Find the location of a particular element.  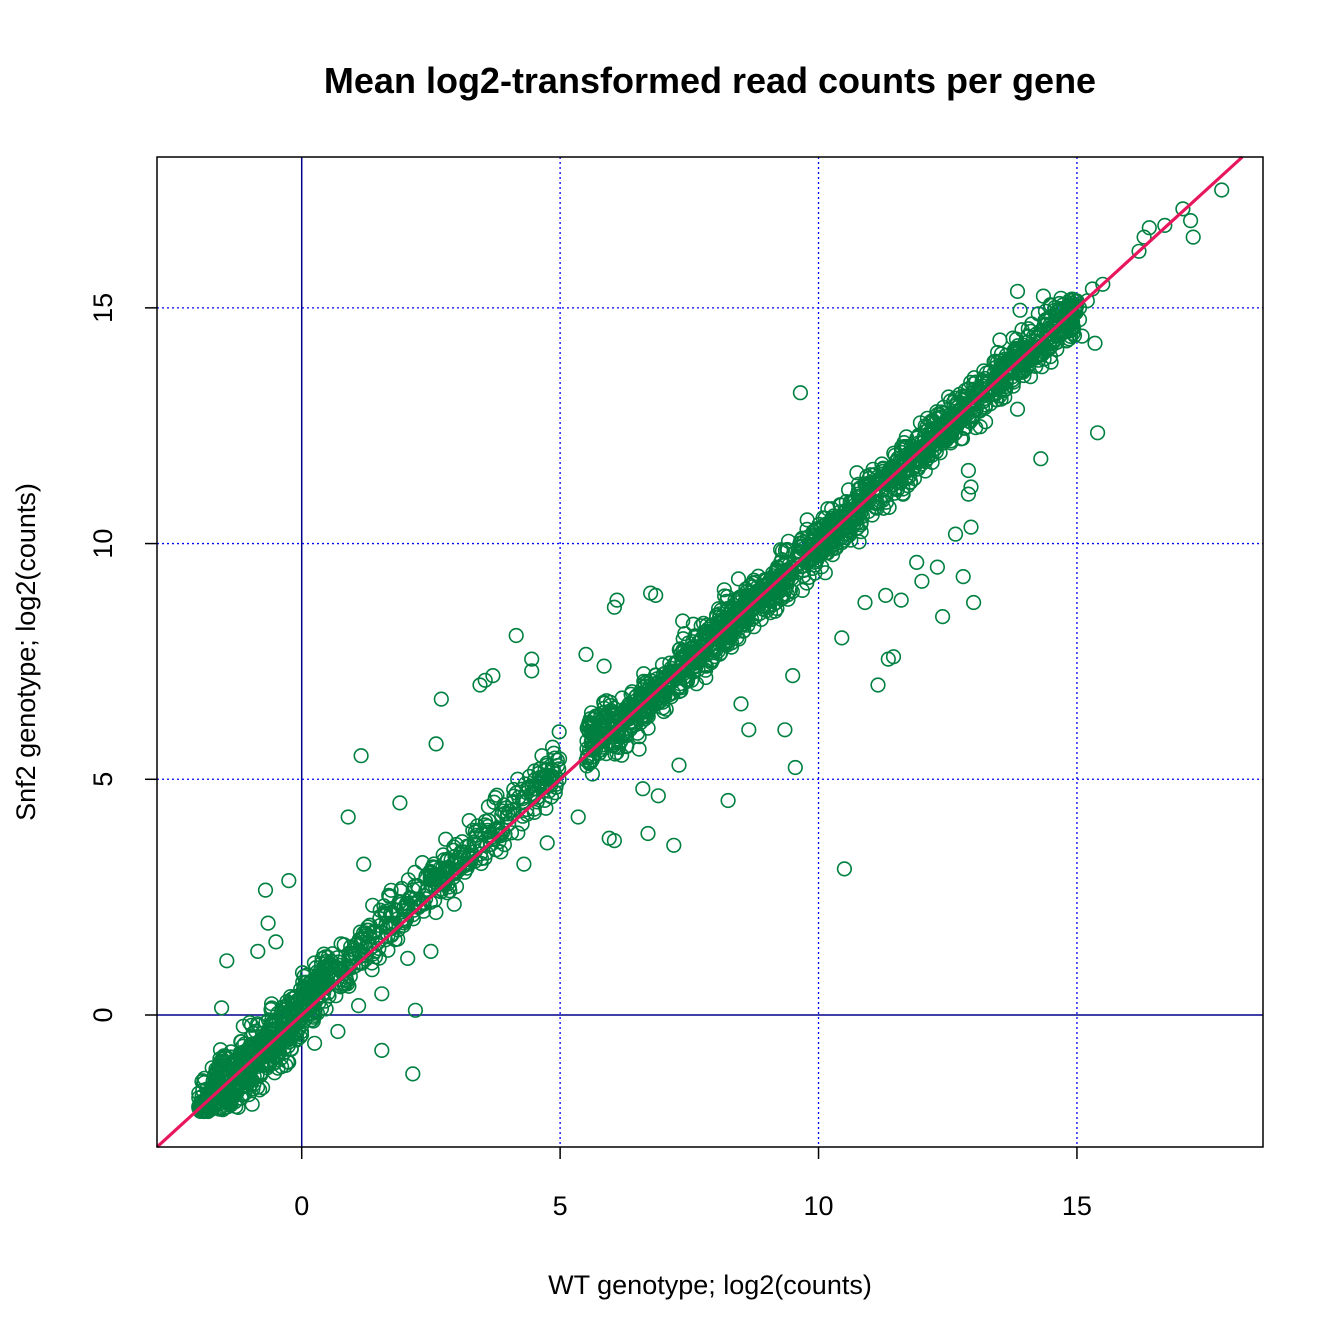

y-tick-label: 0 is located at coordinates (103, 1014).